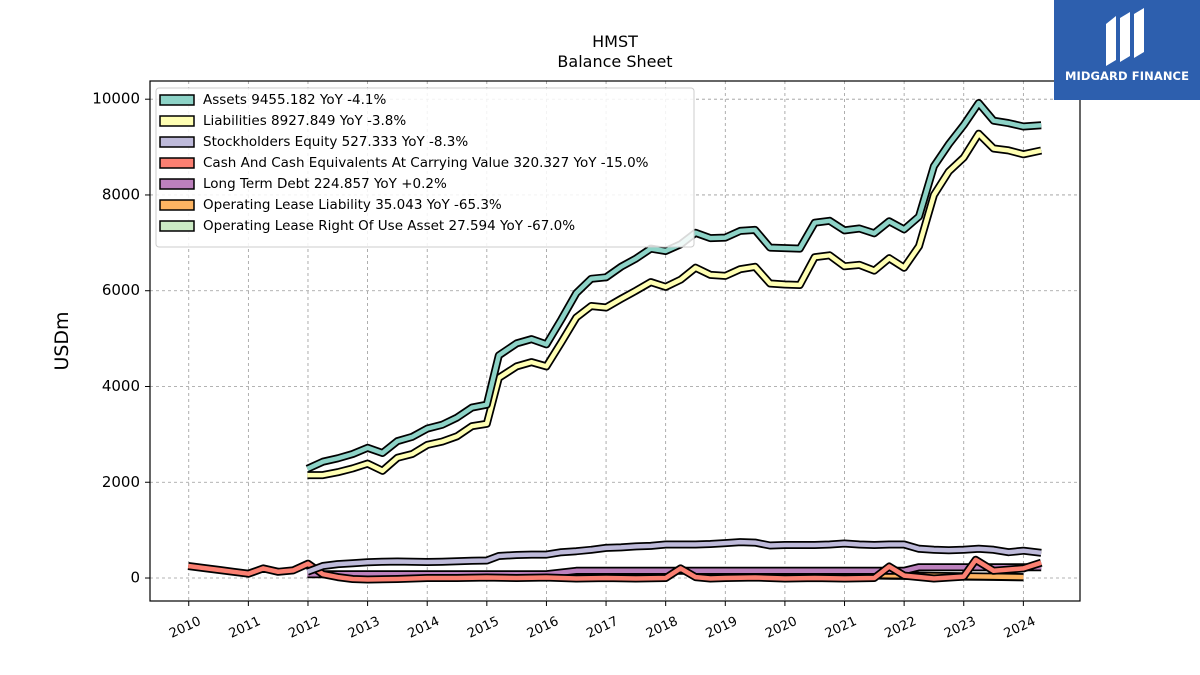 This screenshot has width=1200, height=675. I want to click on y-tick-label: 2000, so click(121, 482).